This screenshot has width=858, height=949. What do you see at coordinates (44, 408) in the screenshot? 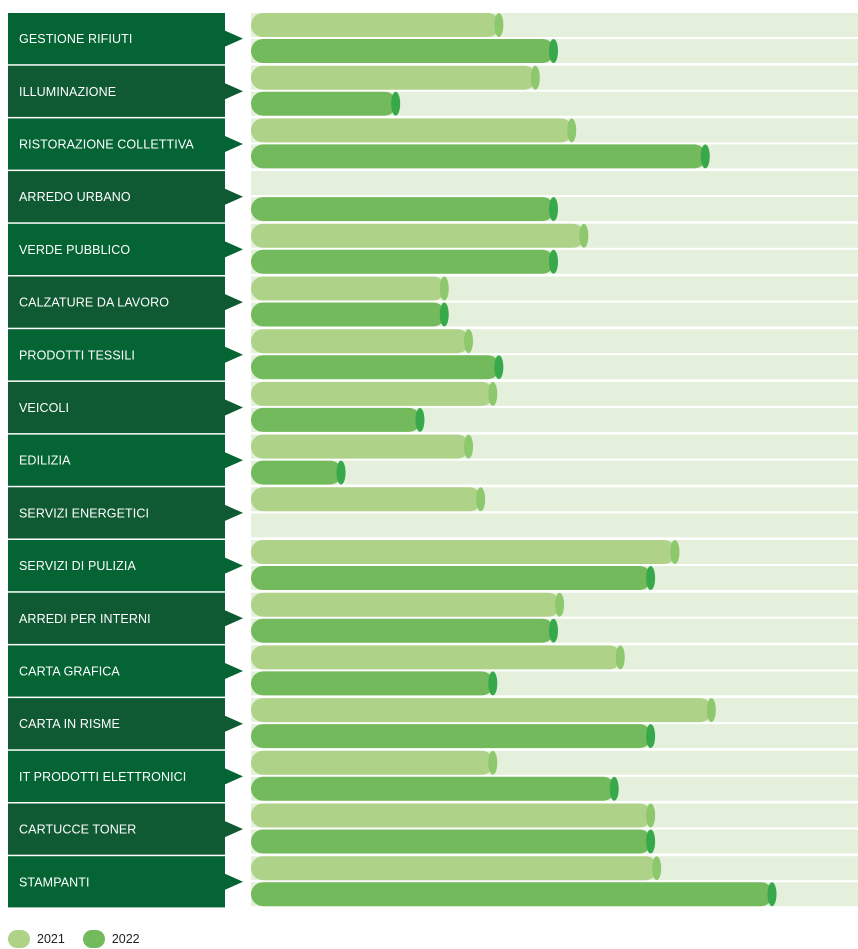
I see `category-label: VEICOLI` at bounding box center [44, 408].